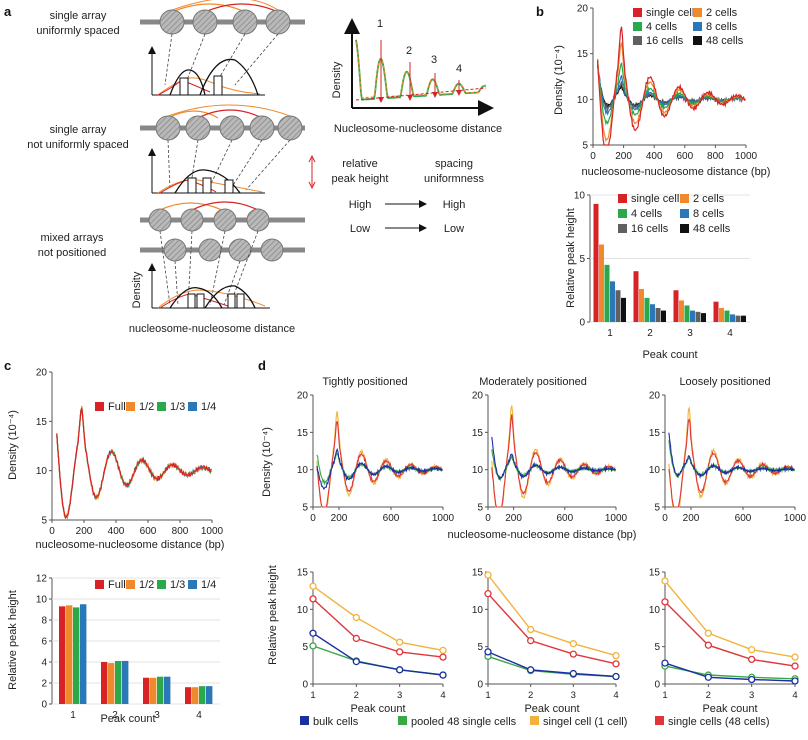 The width and height of the screenshot is (808, 740). What do you see at coordinates (146, 585) in the screenshot?
I see `c-bar-legend-label: 1/2` at bounding box center [146, 585].